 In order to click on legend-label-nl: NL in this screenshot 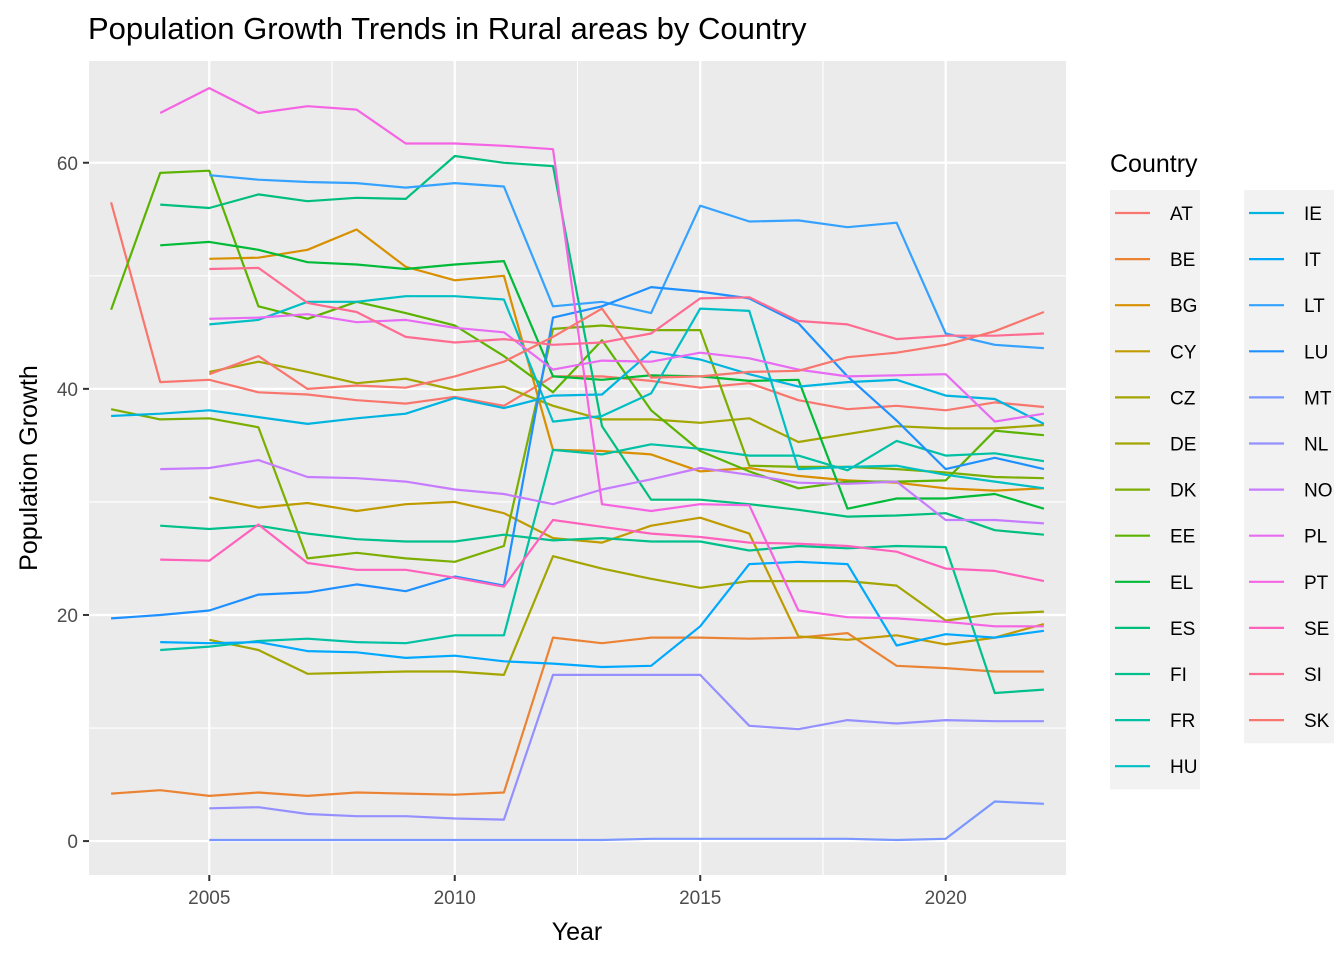, I will do `click(1316, 445)`.